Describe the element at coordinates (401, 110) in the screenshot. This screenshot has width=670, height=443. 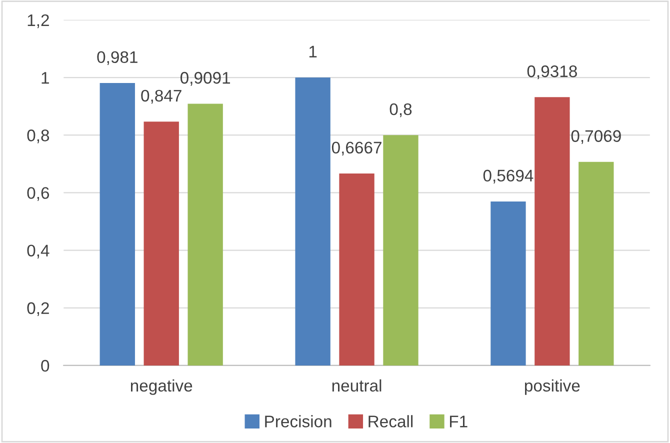
I see `data-label: 0,8` at that location.